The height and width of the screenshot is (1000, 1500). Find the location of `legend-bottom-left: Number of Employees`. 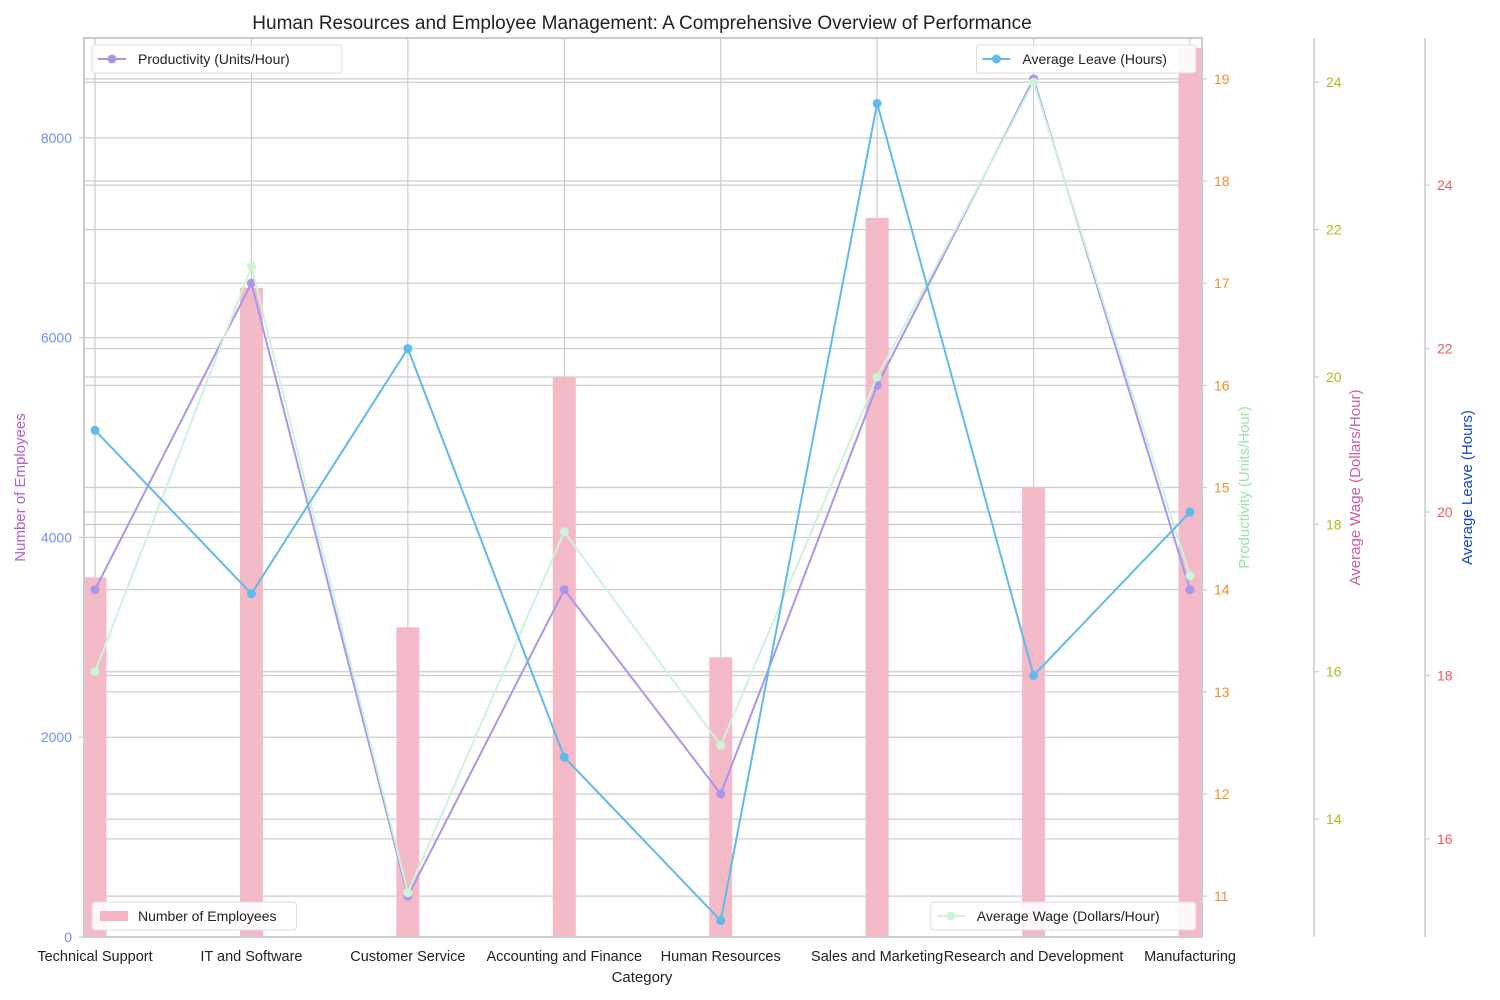

legend-bottom-left: Number of Employees is located at coordinates (194, 916).